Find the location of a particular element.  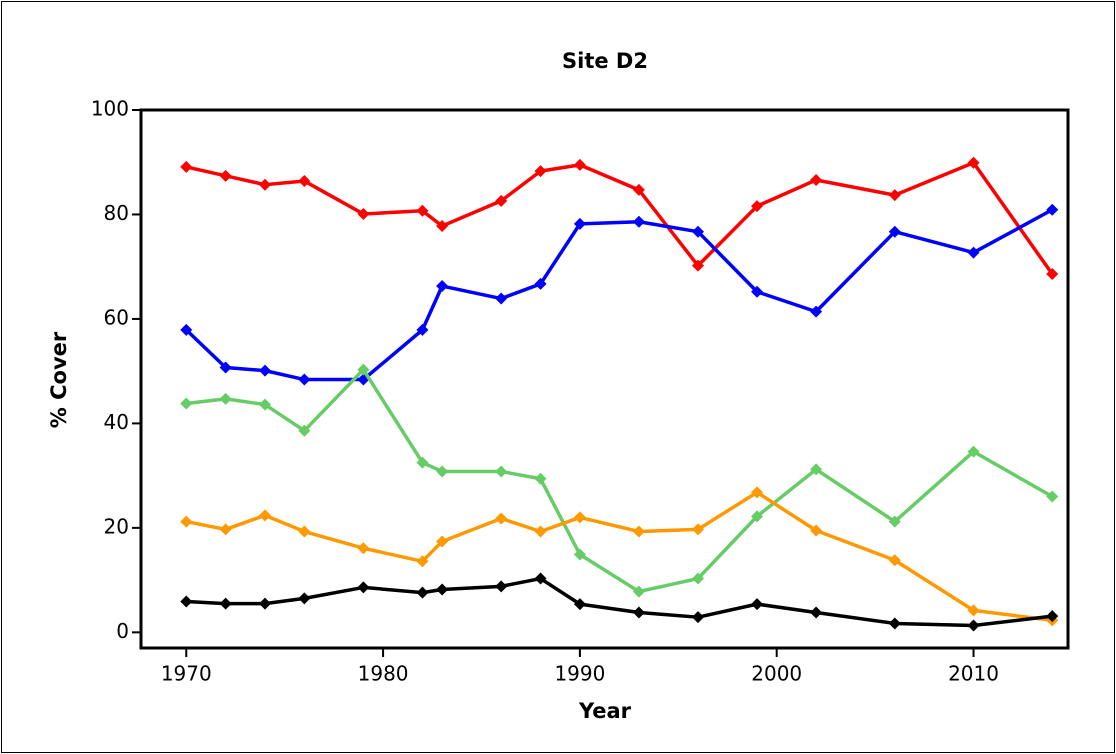

chart-title: Site D2 is located at coordinates (605, 61).